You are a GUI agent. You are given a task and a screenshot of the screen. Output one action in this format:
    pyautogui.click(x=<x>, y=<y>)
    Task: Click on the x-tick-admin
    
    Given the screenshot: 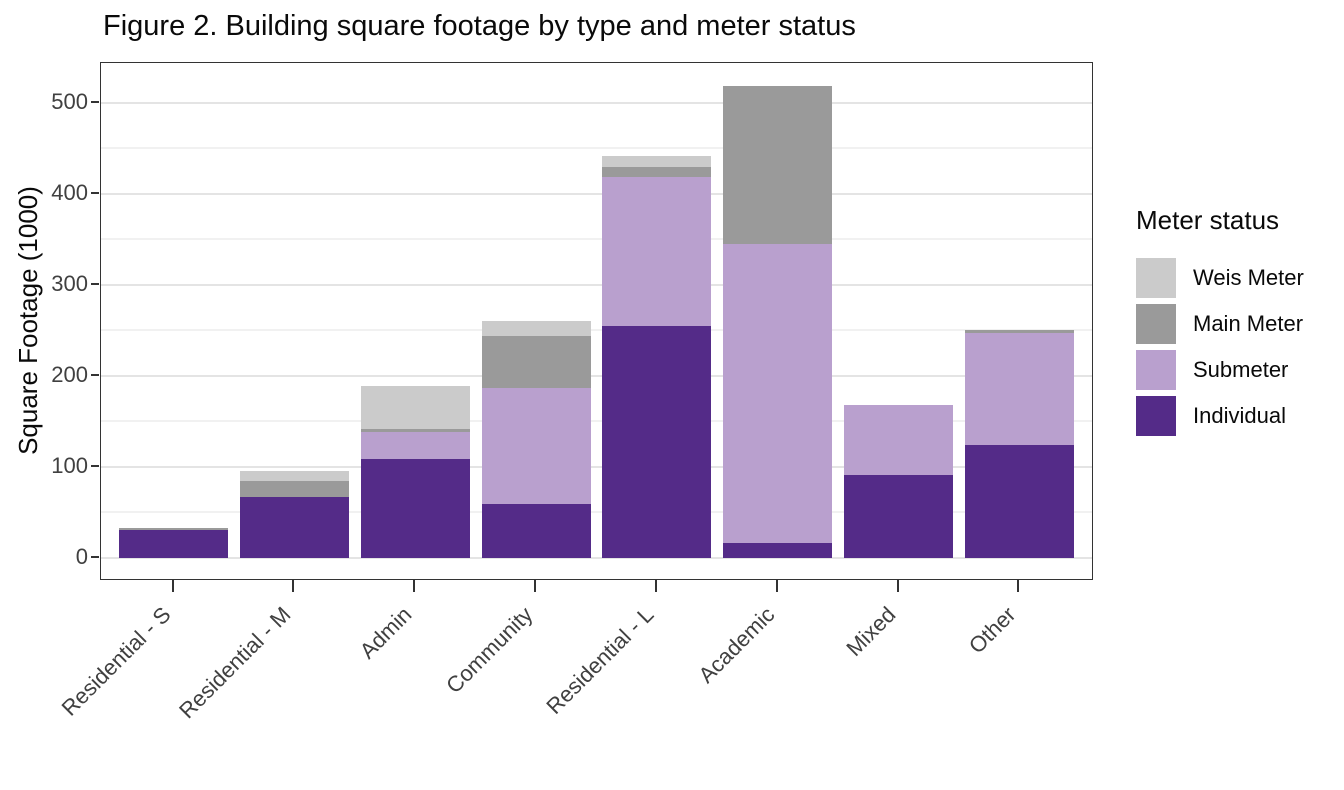 What is the action you would take?
    pyautogui.click(x=414, y=586)
    